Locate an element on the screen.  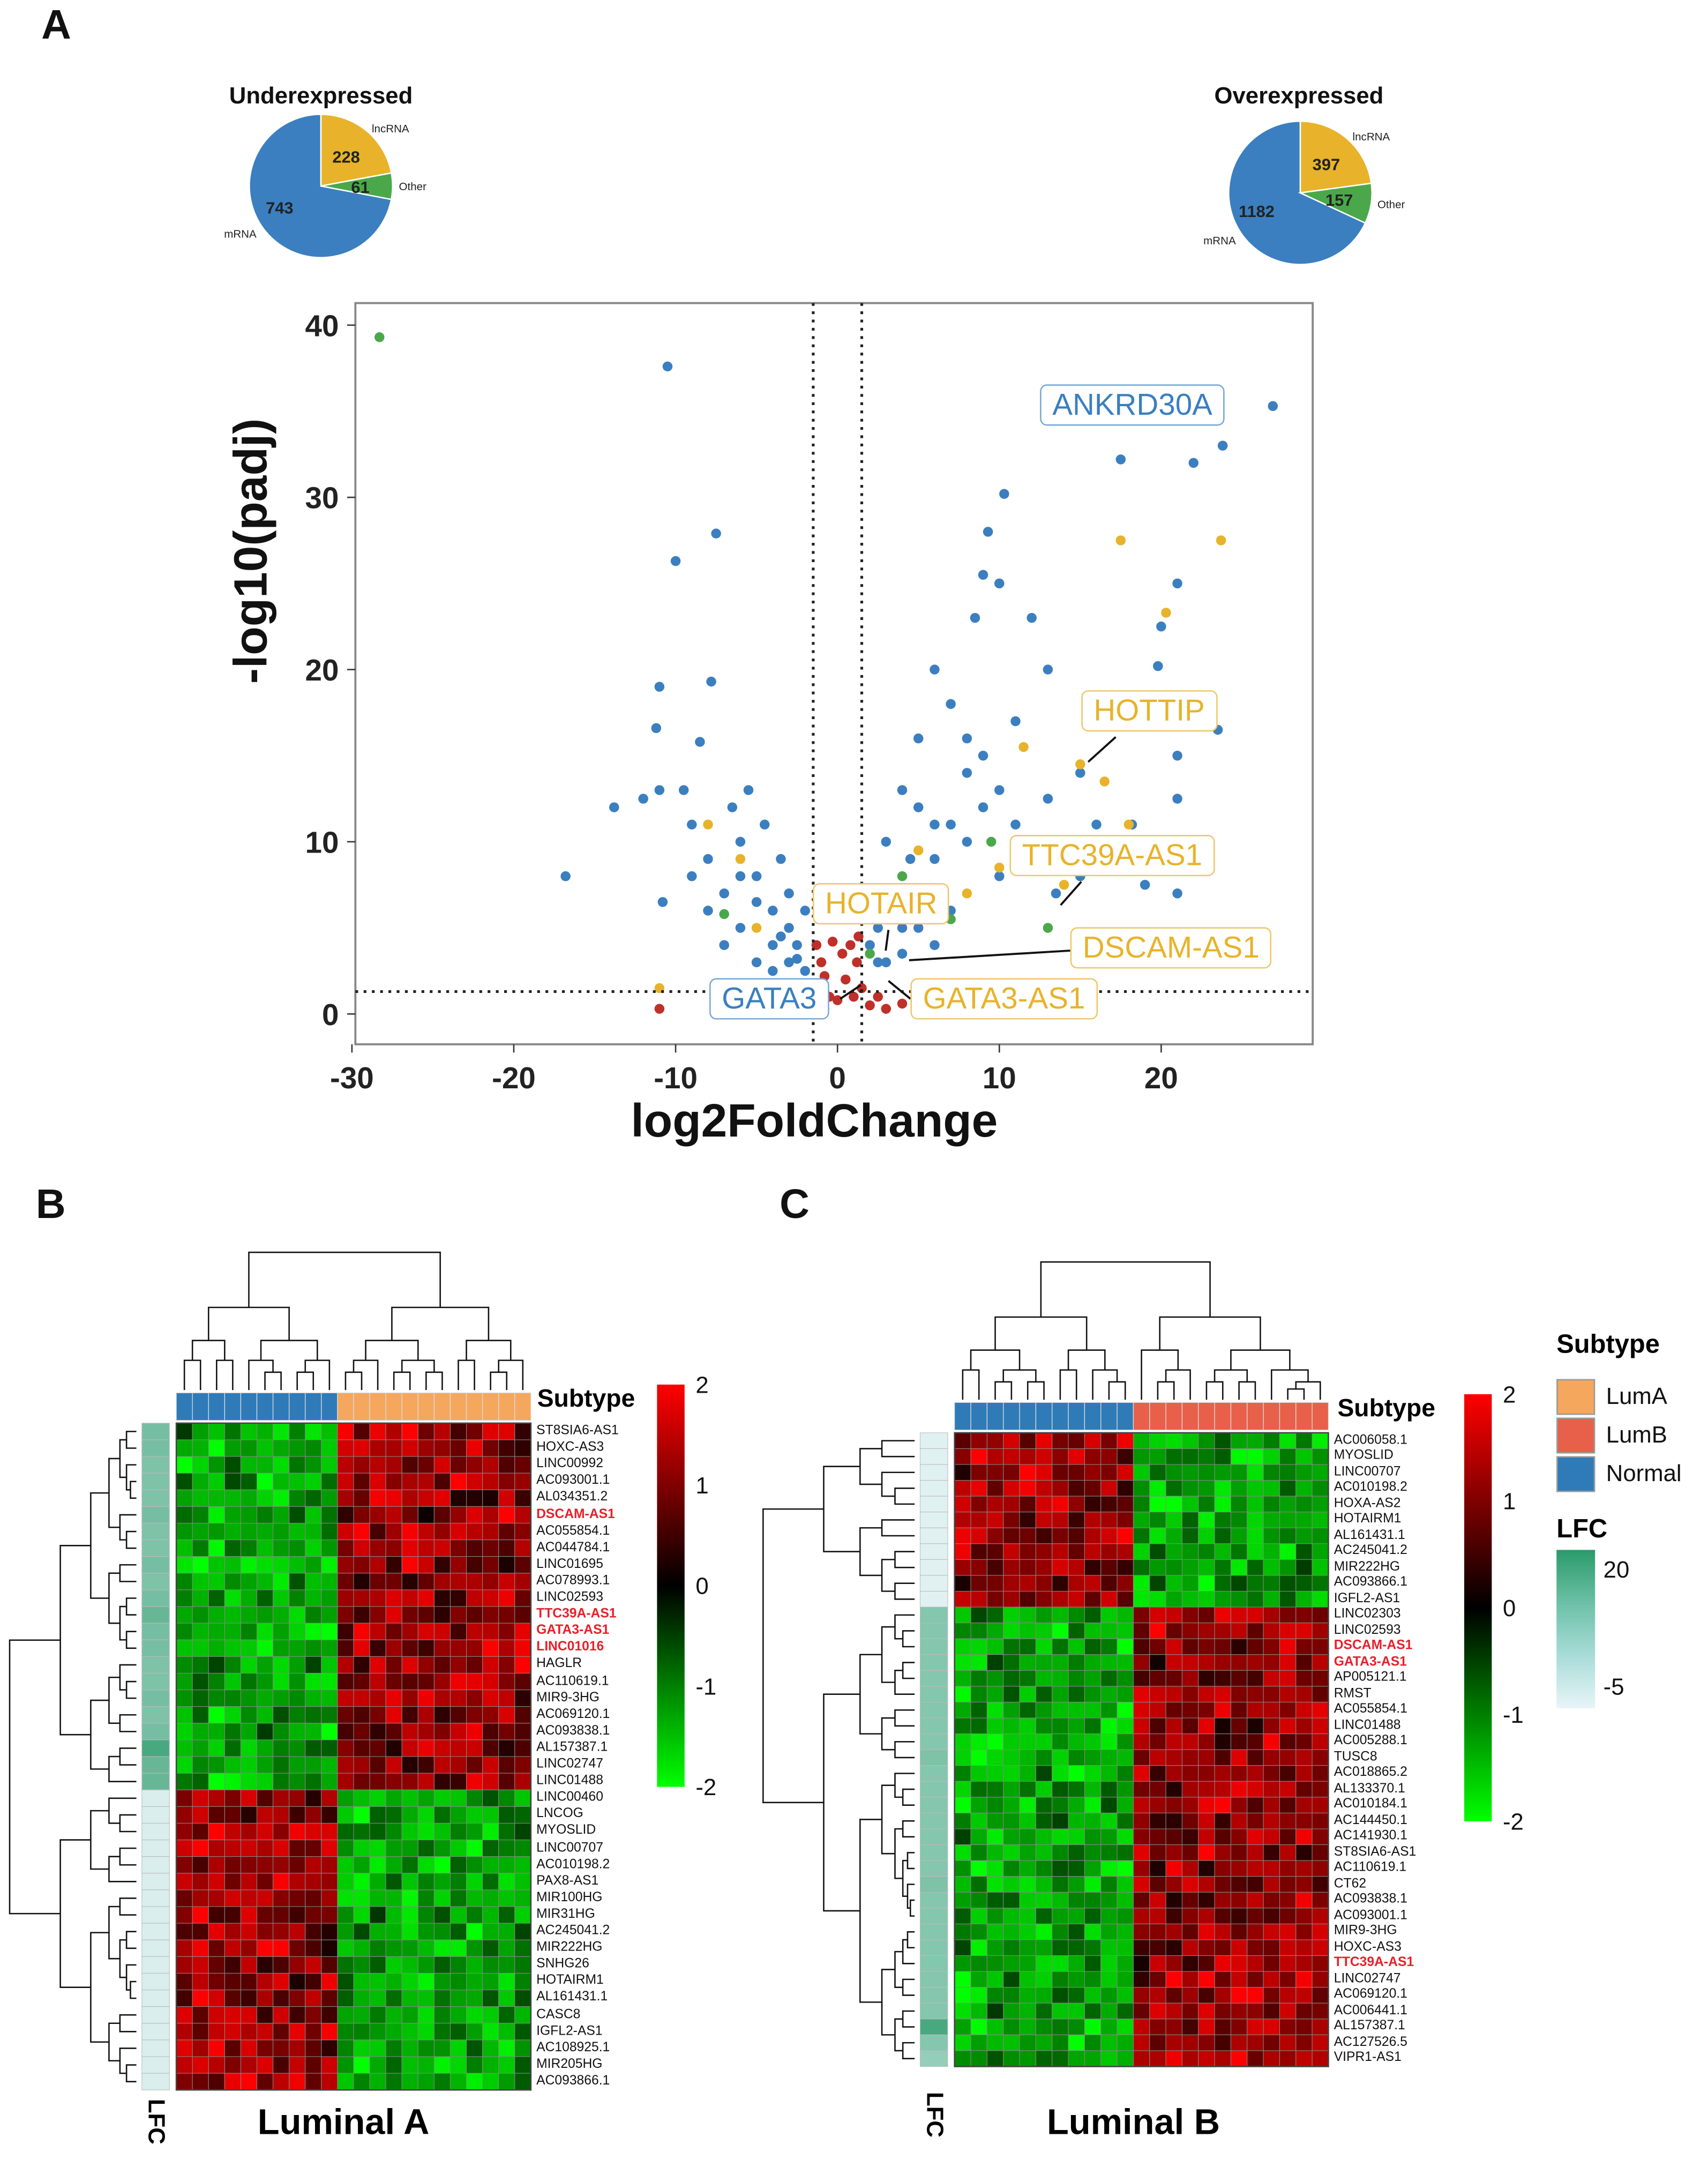
gene-label: AC108925.1 is located at coordinates (573, 2048).